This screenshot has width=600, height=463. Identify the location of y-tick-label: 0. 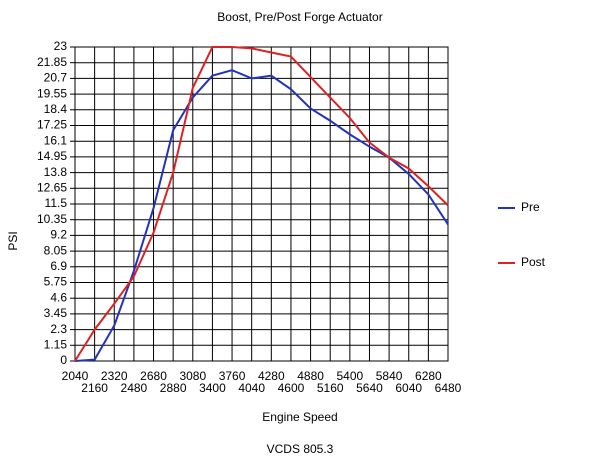
(63, 360).